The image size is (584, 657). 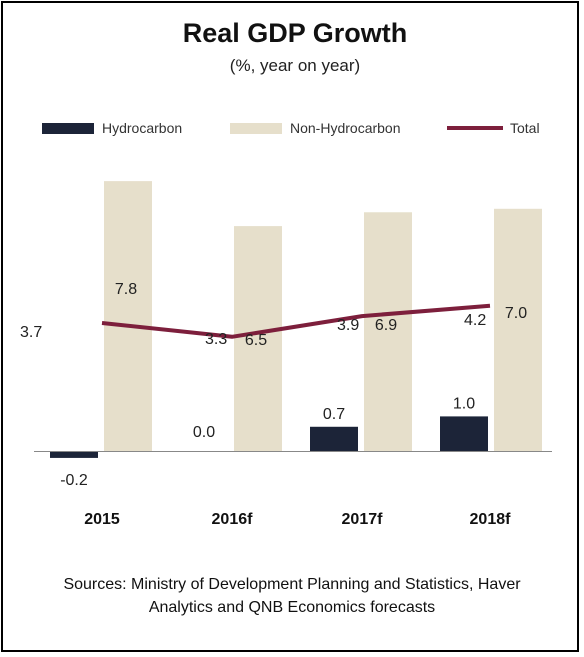 What do you see at coordinates (297, 519) in the screenshot?
I see `x-tick-labels: 2015 2016f 2017f 2018f` at bounding box center [297, 519].